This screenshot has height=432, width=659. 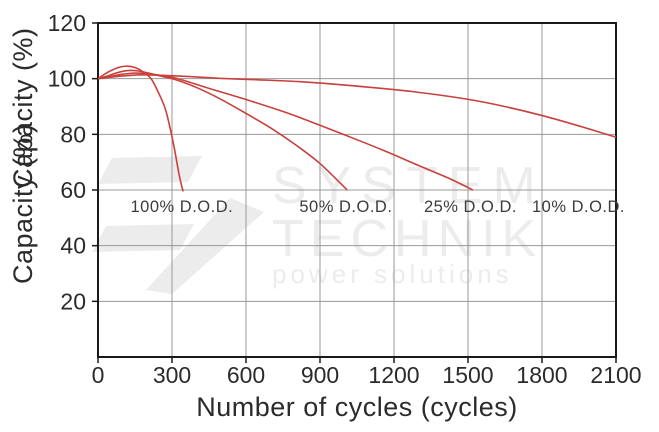 What do you see at coordinates (541, 375) in the screenshot?
I see `x-tick-label-1800: 1800` at bounding box center [541, 375].